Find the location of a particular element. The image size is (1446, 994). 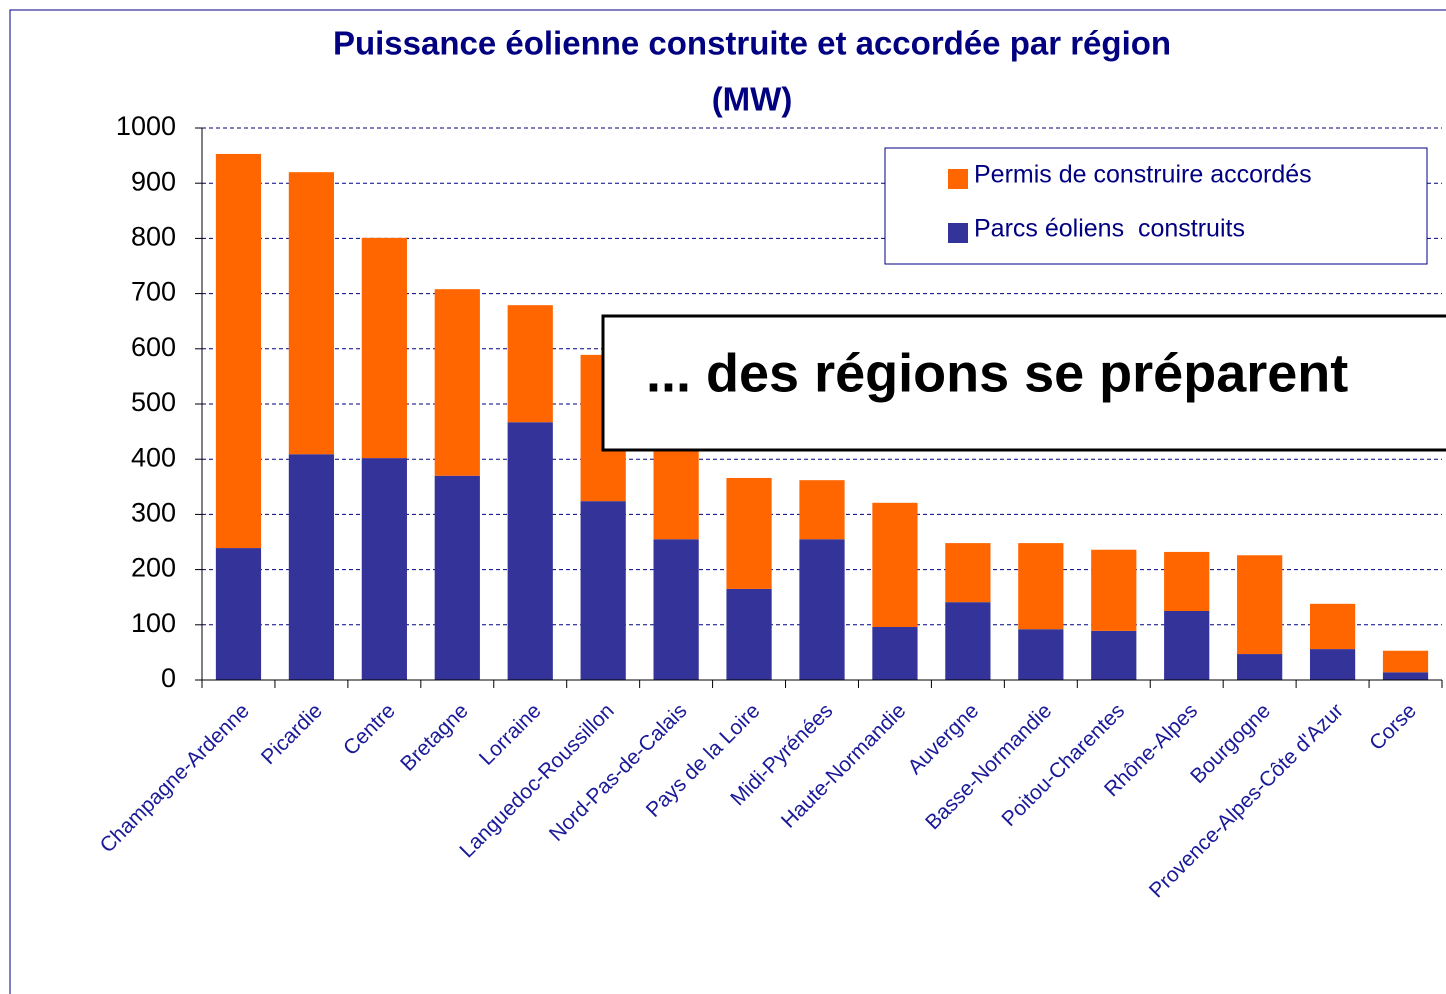

y-tick-label: 800 is located at coordinates (153, 237).